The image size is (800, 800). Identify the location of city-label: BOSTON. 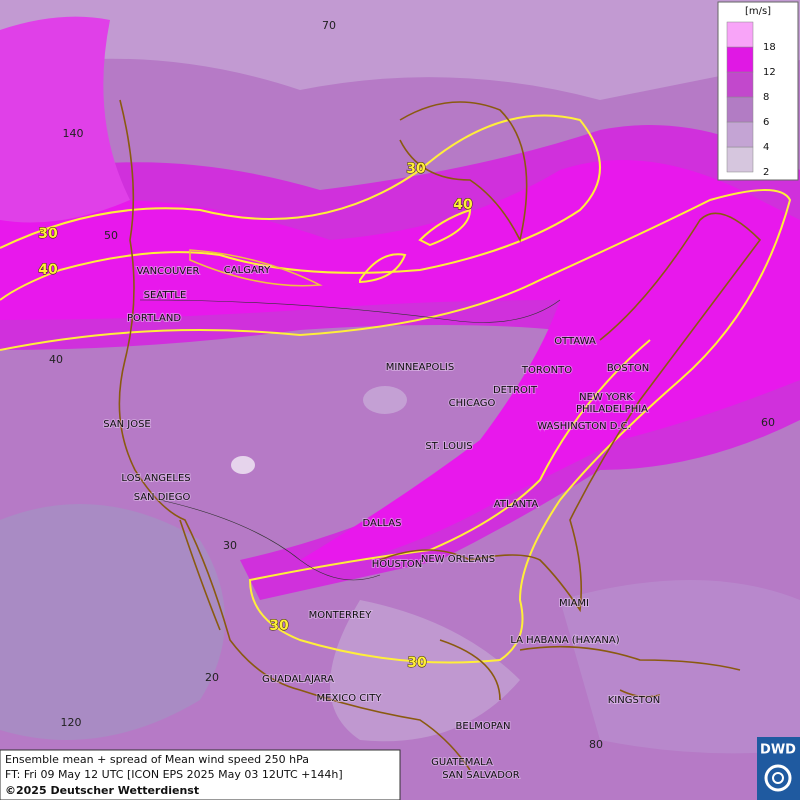
(628, 368).